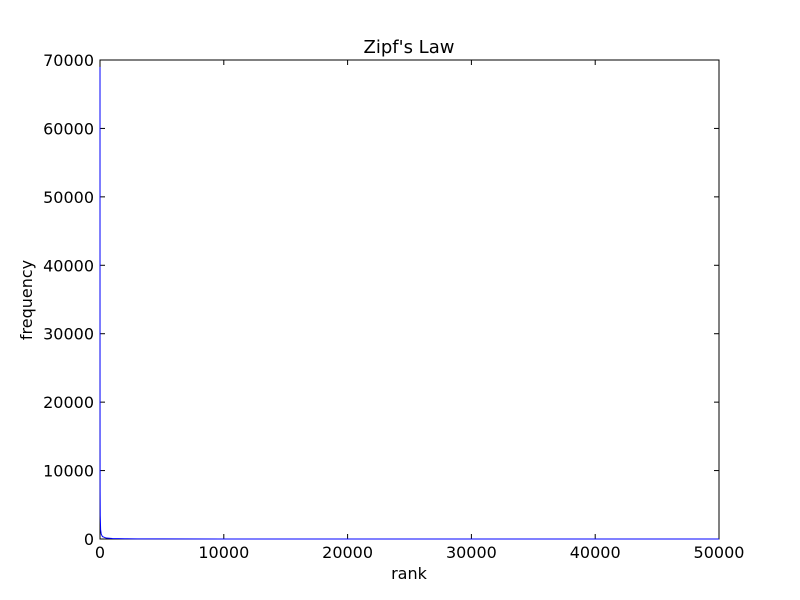  What do you see at coordinates (68, 402) in the screenshot?
I see `y-tick-label: 20000` at bounding box center [68, 402].